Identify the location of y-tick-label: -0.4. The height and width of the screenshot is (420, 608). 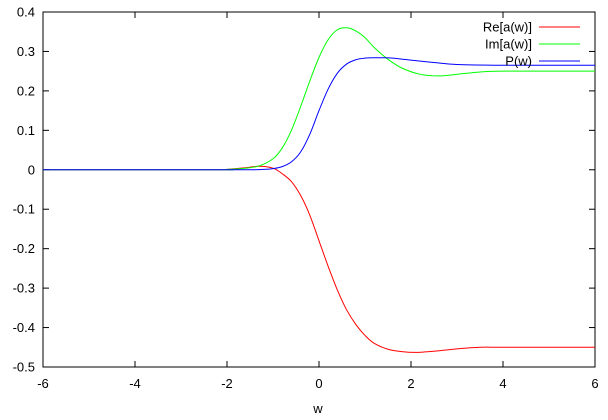
(24, 327).